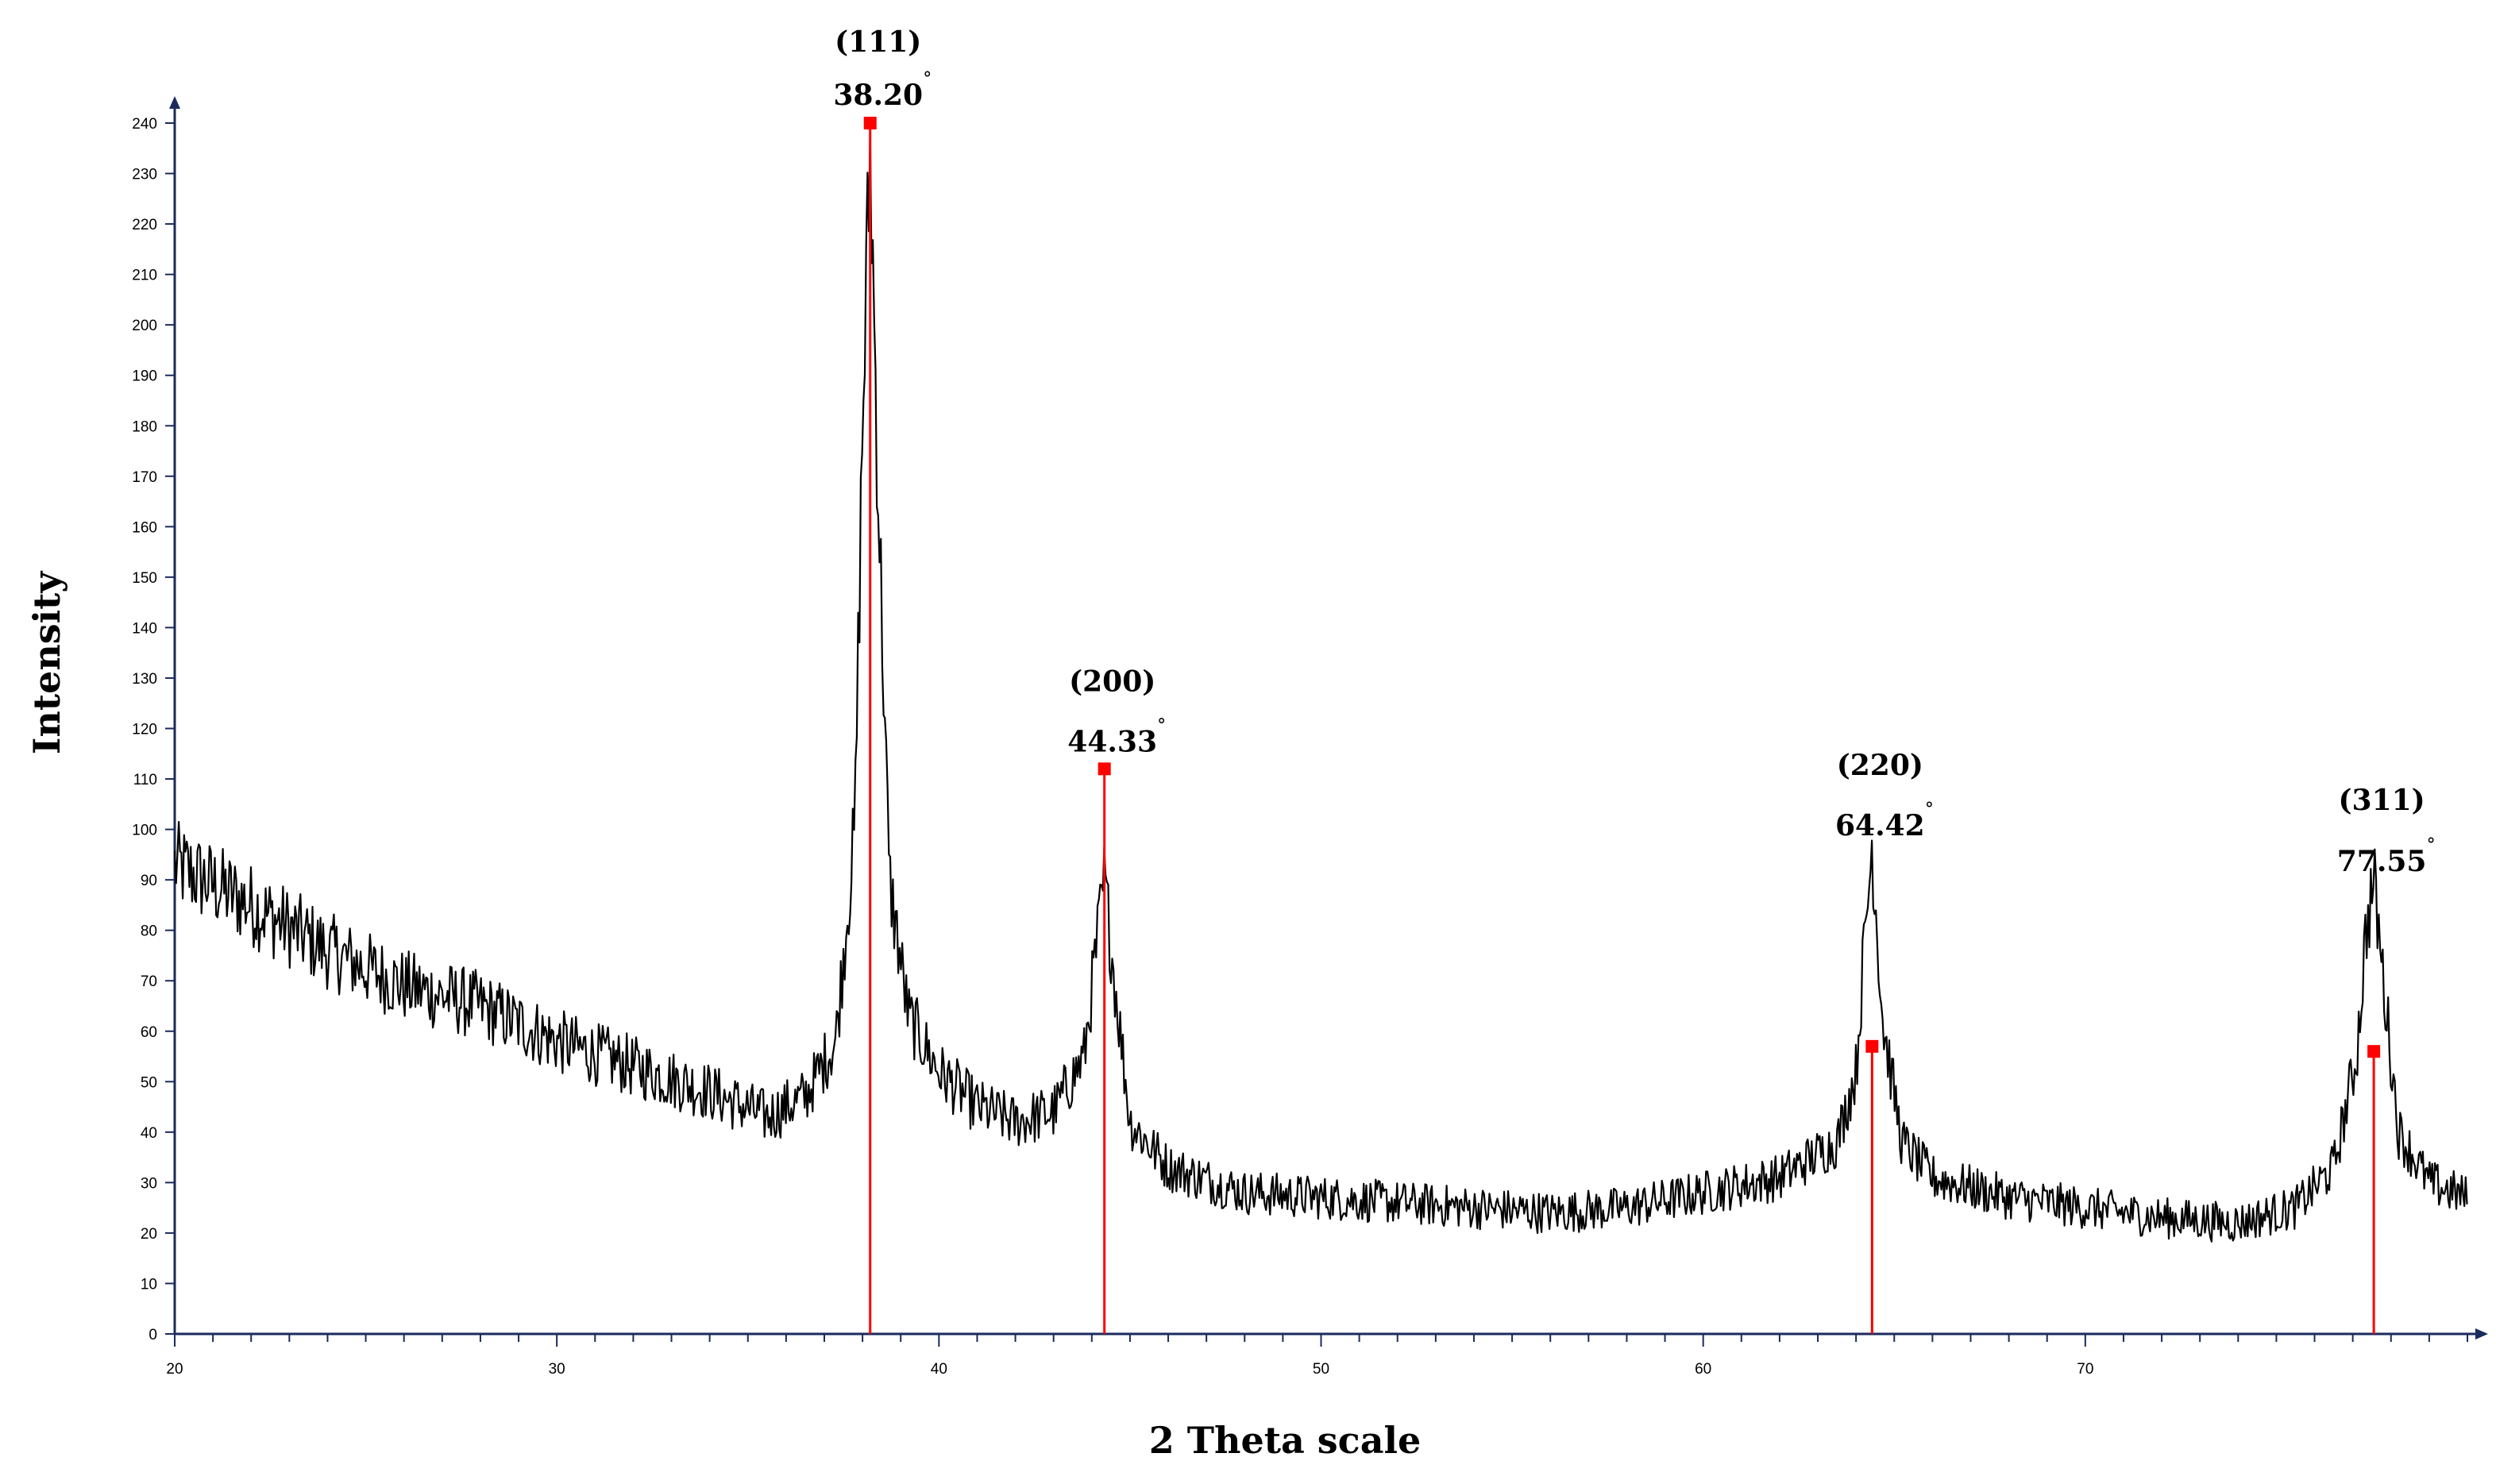 The image size is (2496, 1484). I want to click on y-tick-label: 240, so click(144, 125).